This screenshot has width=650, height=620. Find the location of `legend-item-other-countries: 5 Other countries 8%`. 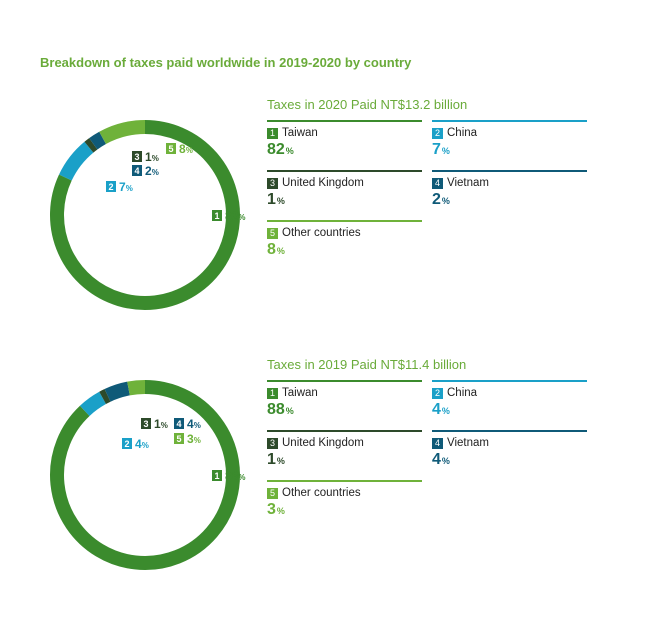

legend-item-other-countries: 5 Other countries 8% is located at coordinates (344, 239).